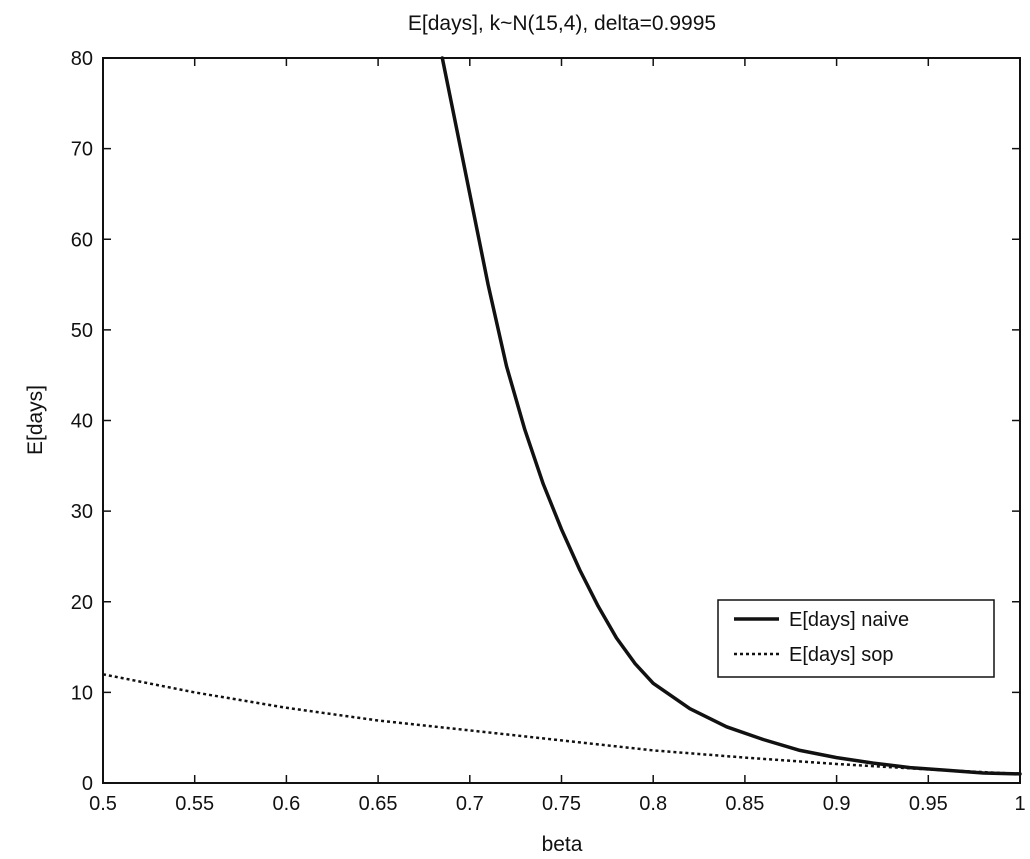 The height and width of the screenshot is (859, 1030). I want to click on x-tick-label: 0.5, so click(103, 804).